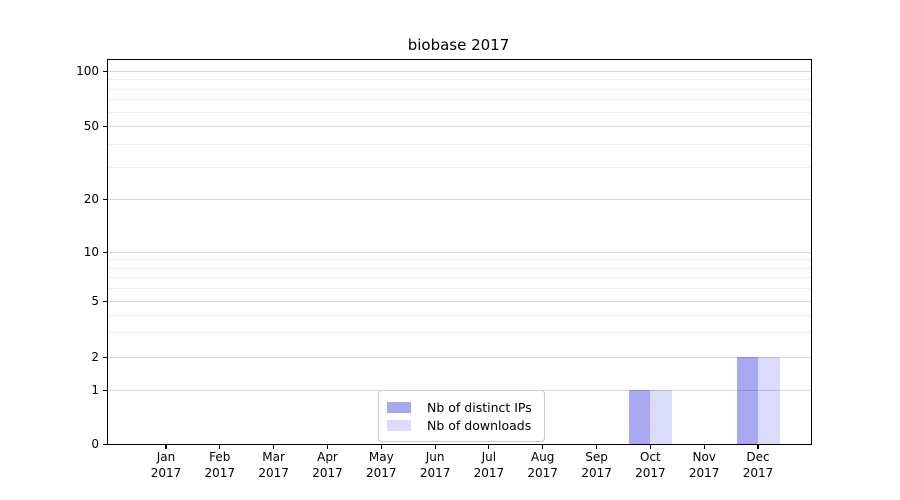  What do you see at coordinates (458, 45) in the screenshot?
I see `chart-title: biobase 2017` at bounding box center [458, 45].